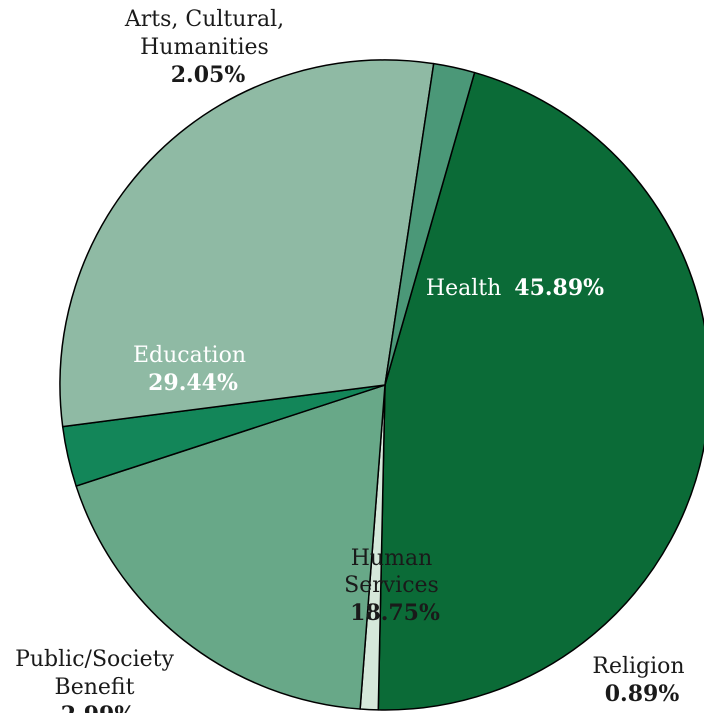 The height and width of the screenshot is (713, 704). I want to click on label-religion: Religion 0.89%, so click(641, 680).